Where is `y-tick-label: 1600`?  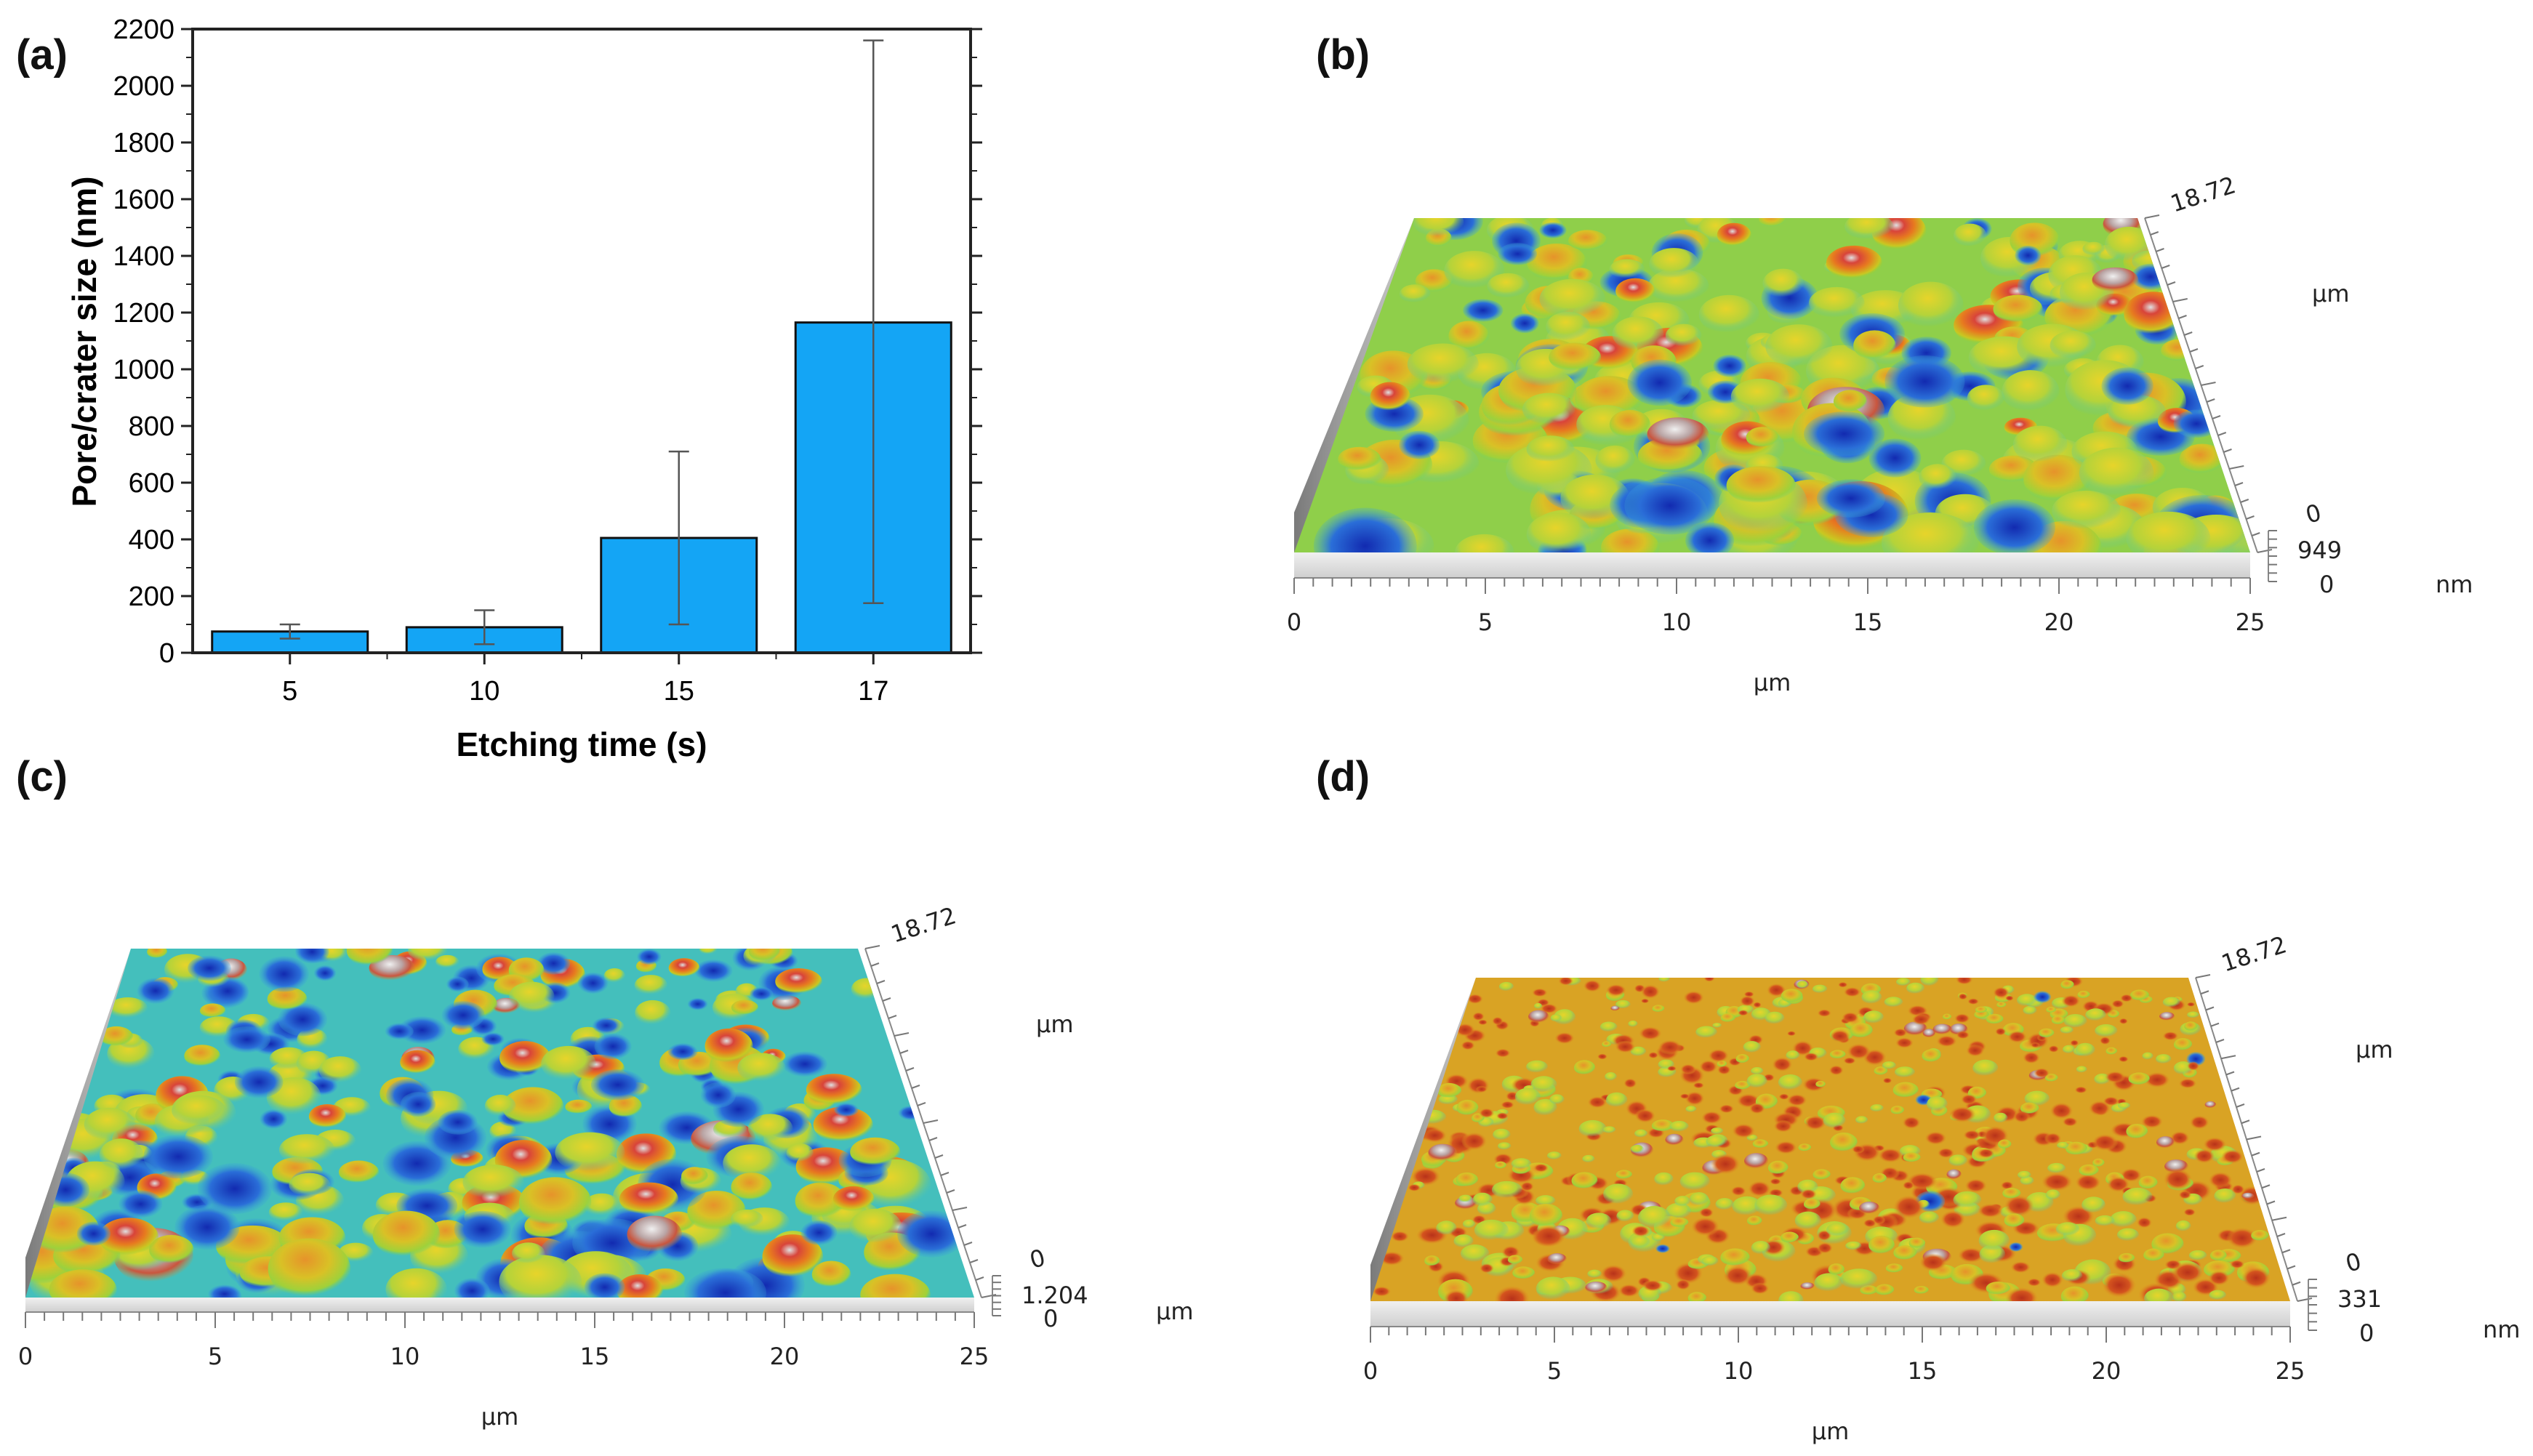
y-tick-label: 1600 is located at coordinates (143, 200).